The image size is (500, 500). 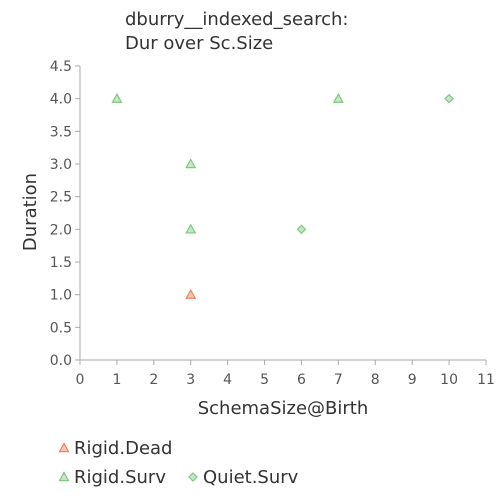 What do you see at coordinates (61, 198) in the screenshot?
I see `y-tick-label: 2.5` at bounding box center [61, 198].